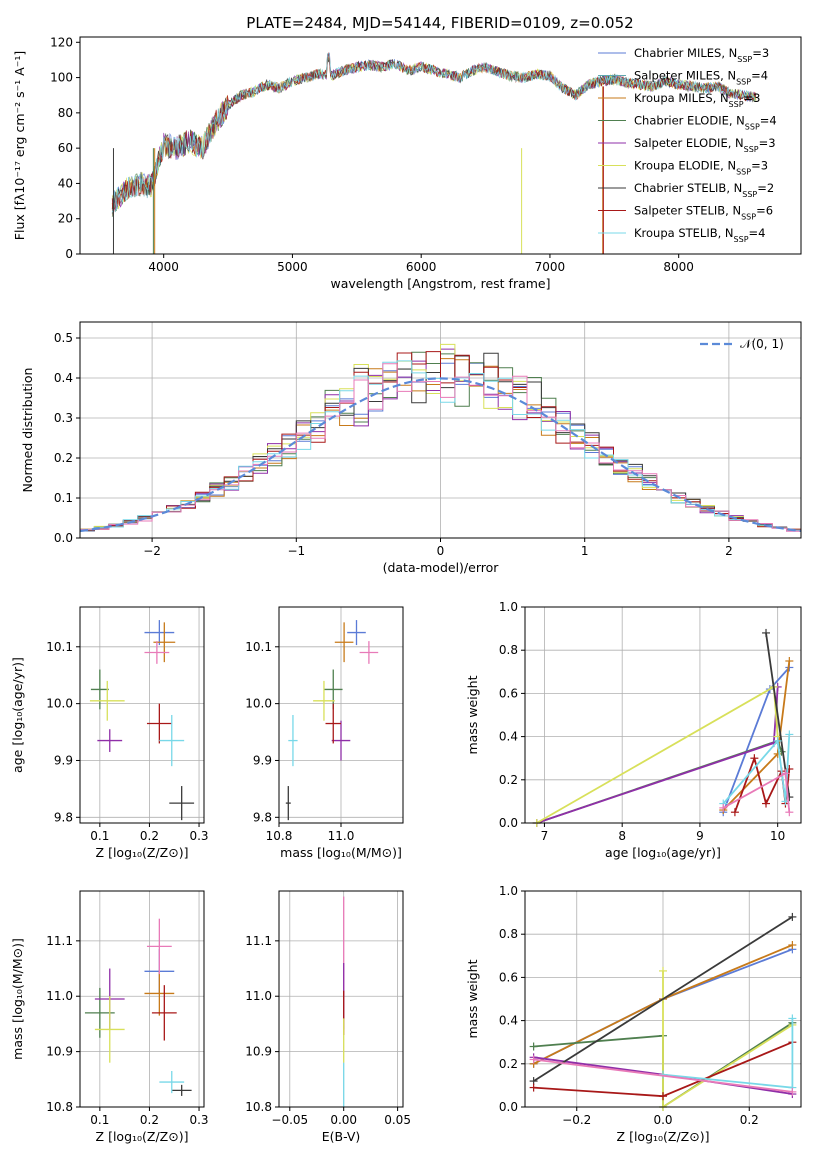 The image size is (819, 1170). What do you see at coordinates (63, 817) in the screenshot?
I see `y-tick-label: 9.8` at bounding box center [63, 817].